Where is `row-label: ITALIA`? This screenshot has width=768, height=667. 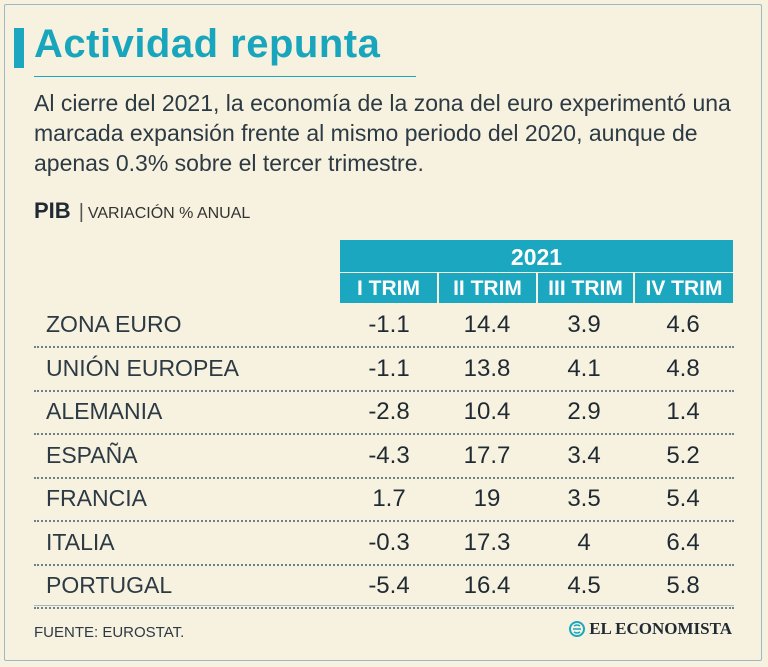
row-label: ITALIA is located at coordinates (80, 541).